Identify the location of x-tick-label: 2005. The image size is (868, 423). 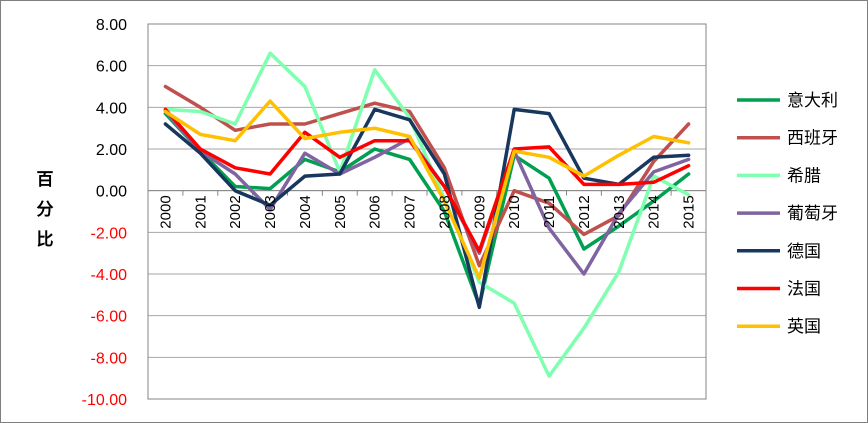
(340, 211).